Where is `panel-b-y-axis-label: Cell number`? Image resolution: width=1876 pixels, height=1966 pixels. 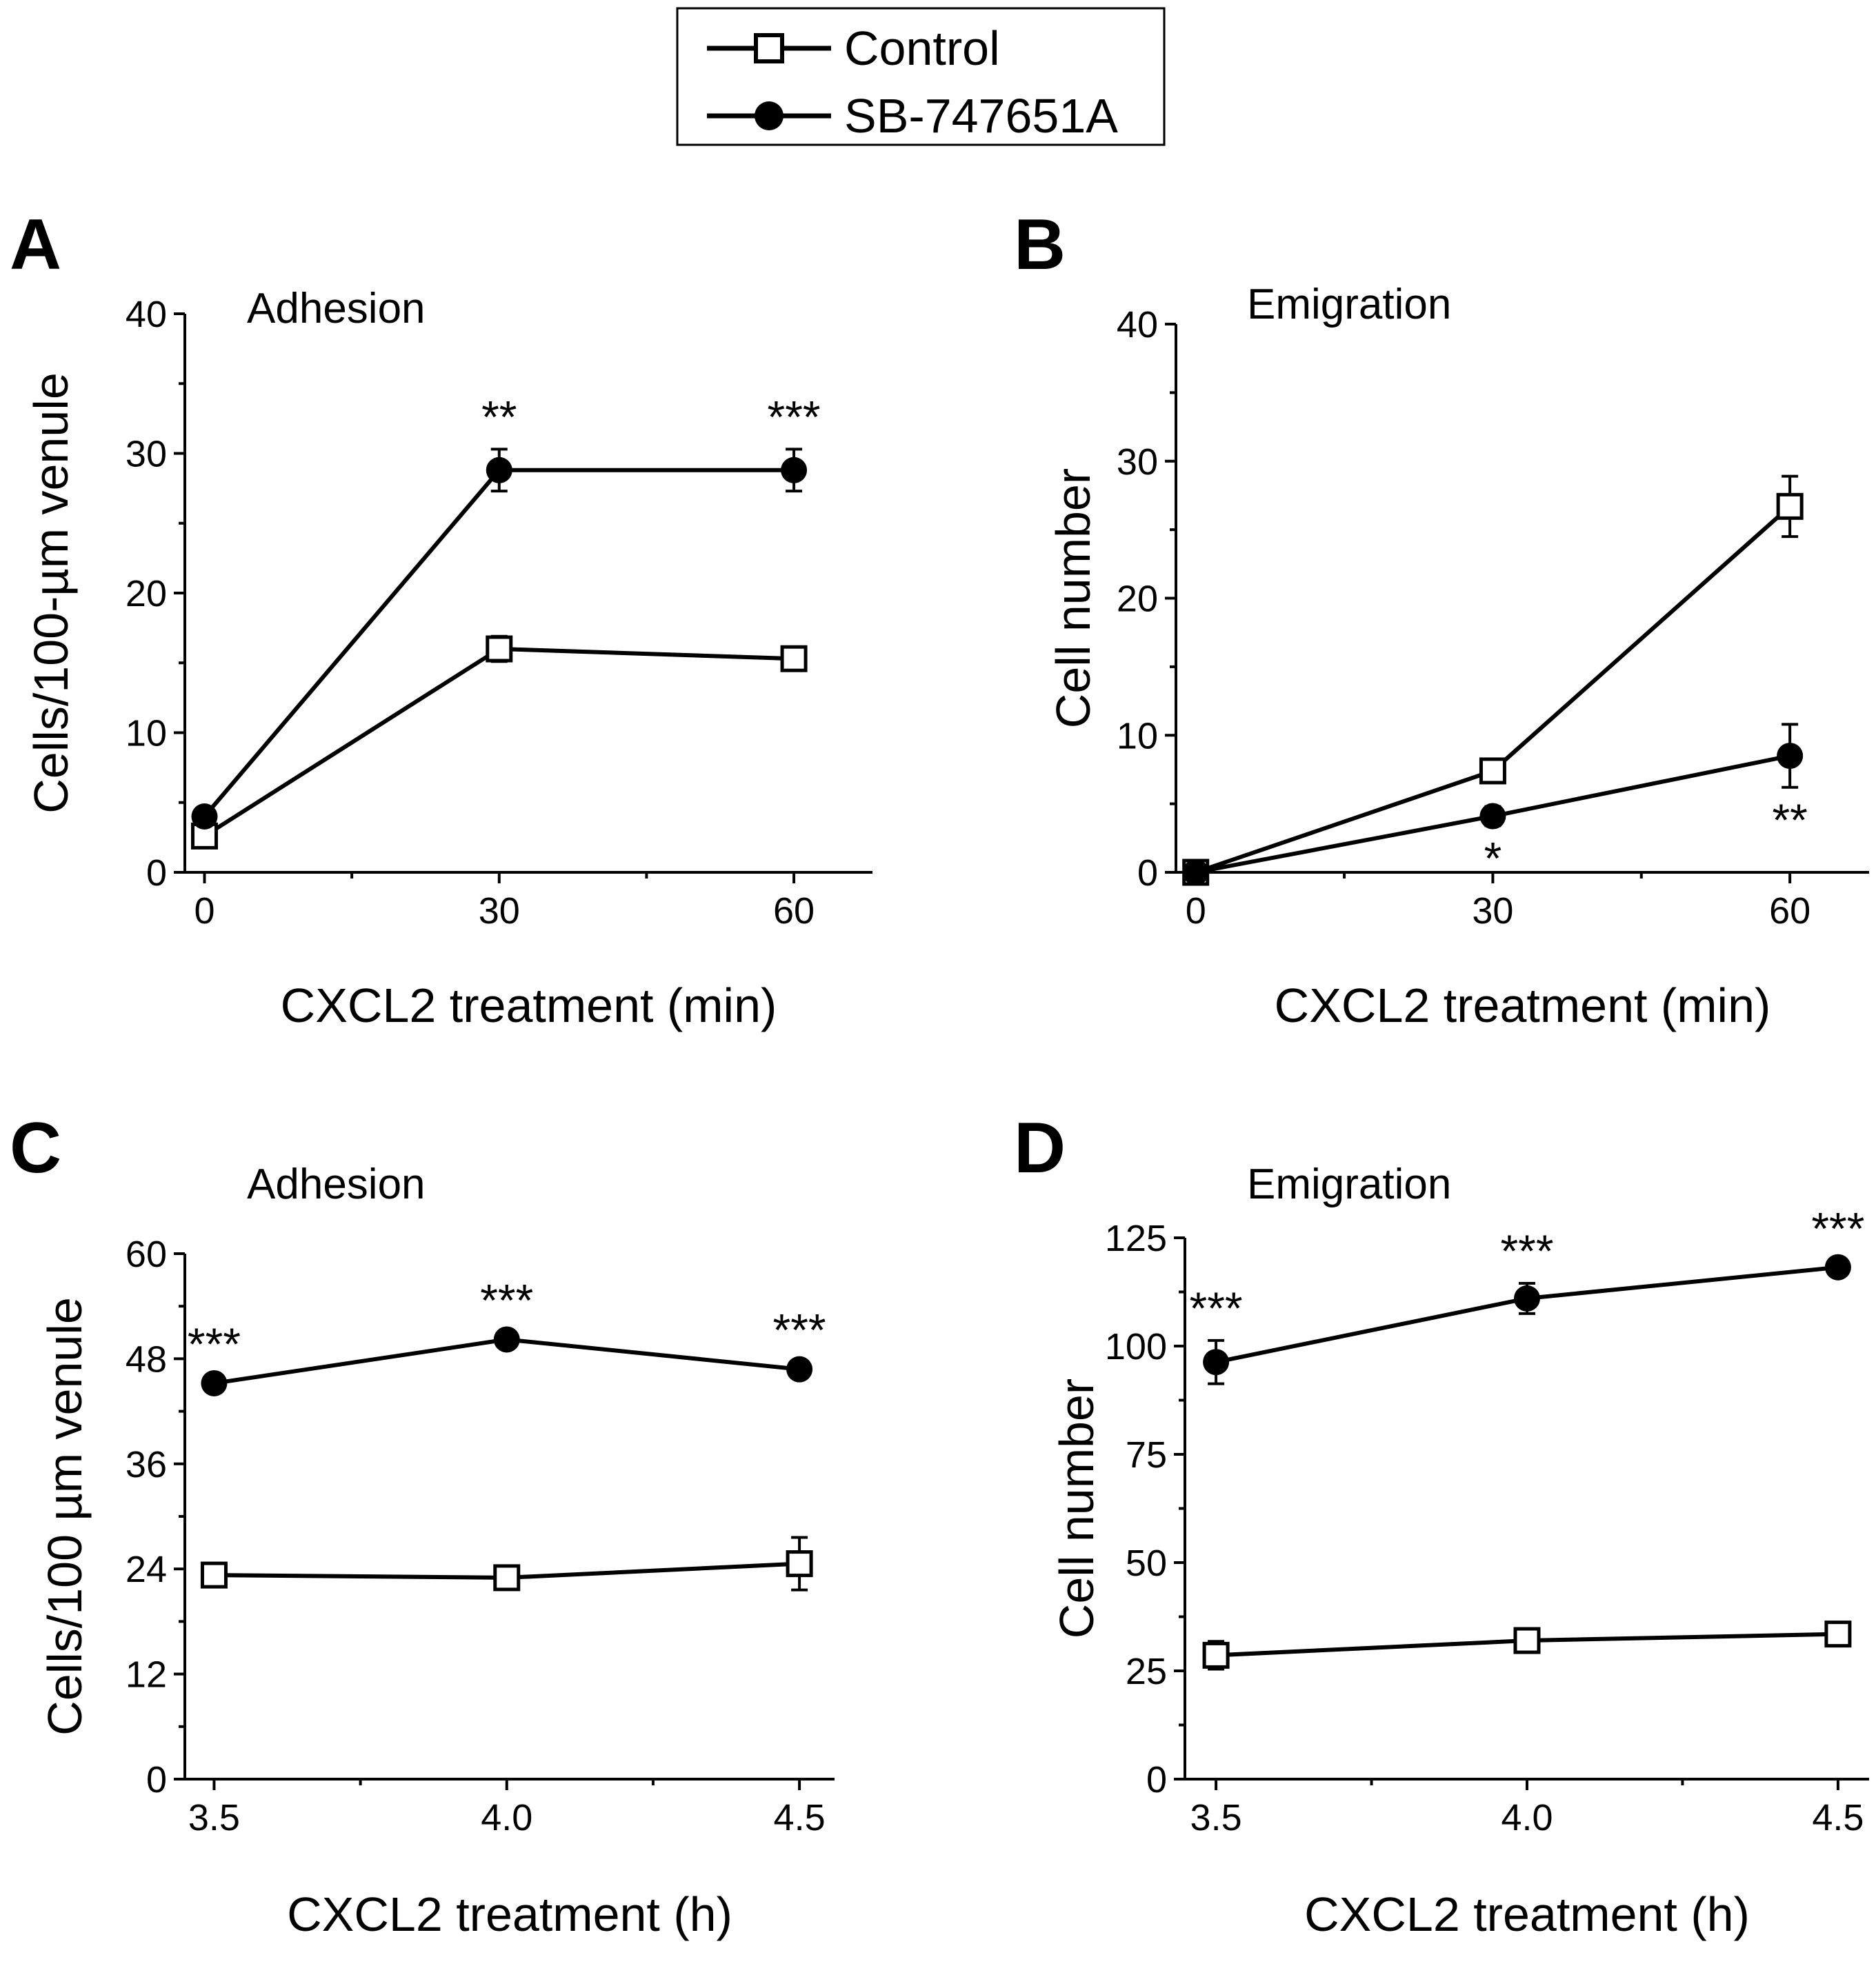 panel-b-y-axis-label: Cell number is located at coordinates (1073, 598).